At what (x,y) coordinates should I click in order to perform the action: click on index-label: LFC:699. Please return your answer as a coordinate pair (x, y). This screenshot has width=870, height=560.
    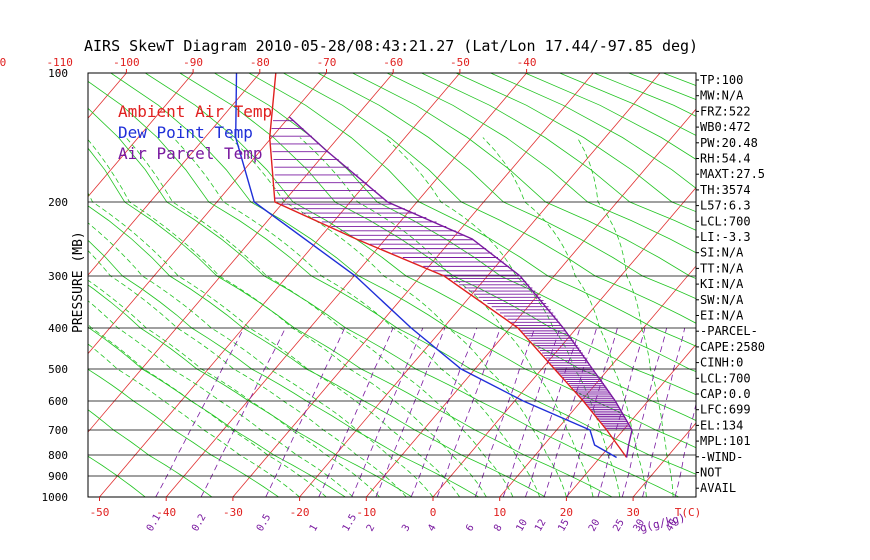
    Looking at the image, I should click on (725, 410).